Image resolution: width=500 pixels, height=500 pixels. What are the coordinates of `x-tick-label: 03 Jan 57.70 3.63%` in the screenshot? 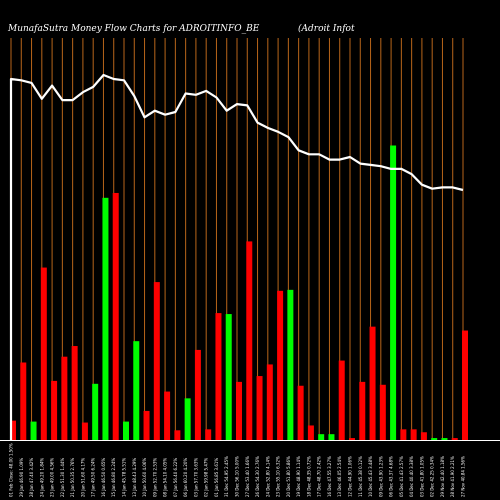 It's located at (195, 477).